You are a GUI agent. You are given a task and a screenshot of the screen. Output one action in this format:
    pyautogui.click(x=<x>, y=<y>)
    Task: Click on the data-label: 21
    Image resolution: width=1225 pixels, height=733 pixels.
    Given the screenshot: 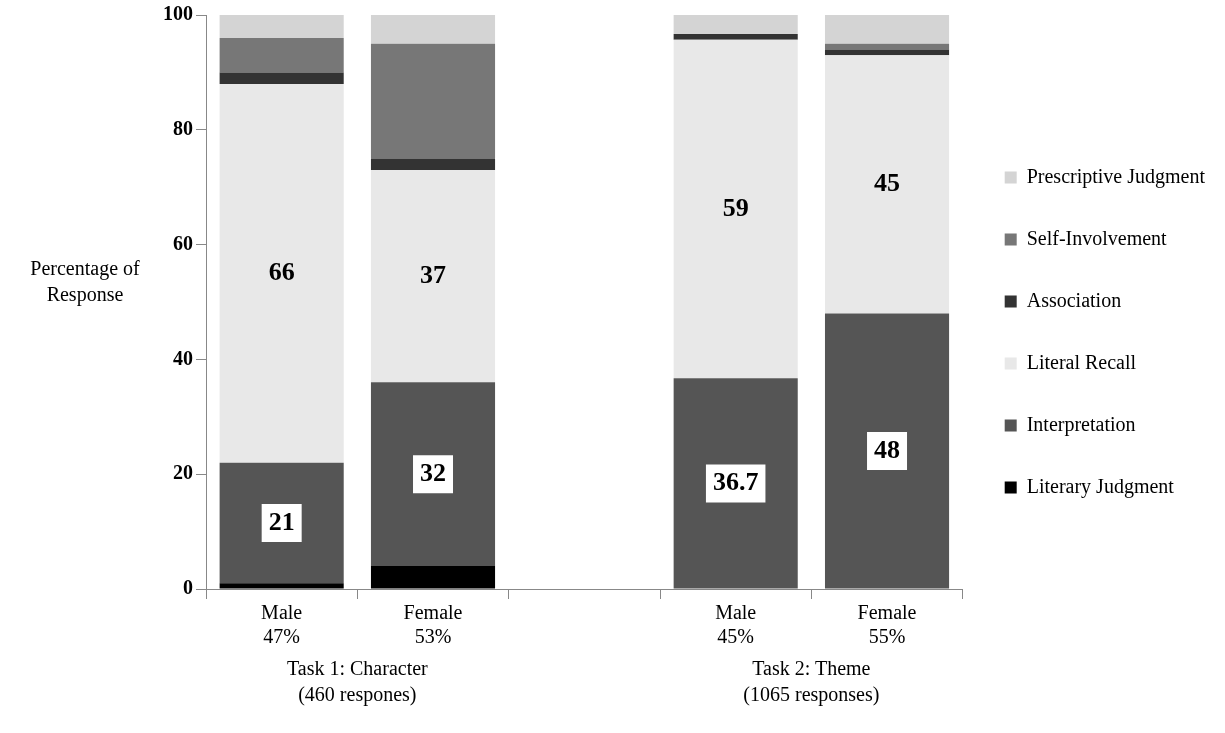 What is the action you would take?
    pyautogui.click(x=281, y=521)
    